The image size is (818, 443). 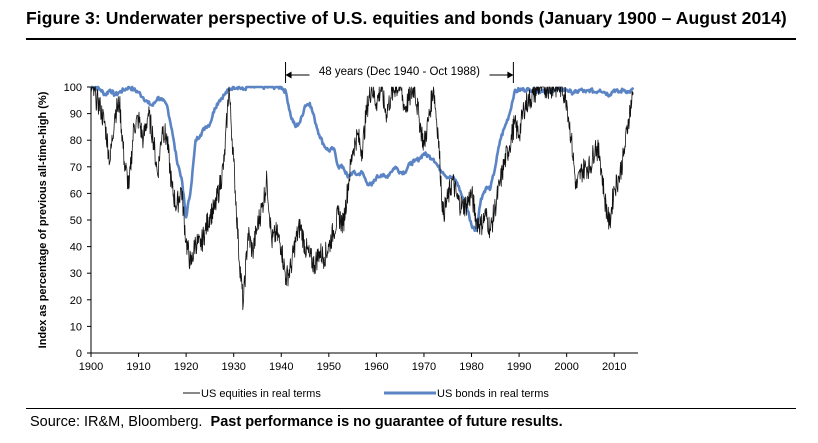 I want to click on annotation-right-arrow, so click(x=510, y=75).